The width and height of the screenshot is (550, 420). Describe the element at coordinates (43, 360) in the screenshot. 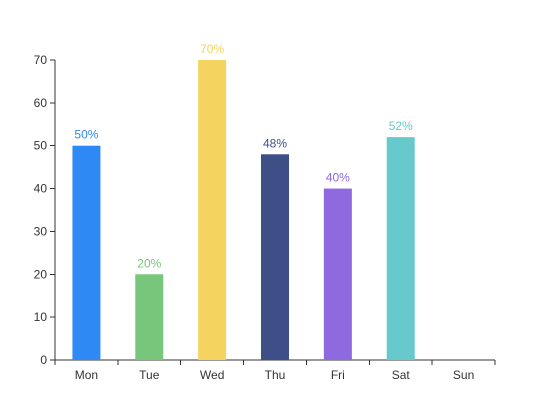

I see `y-tick-label: 0` at that location.